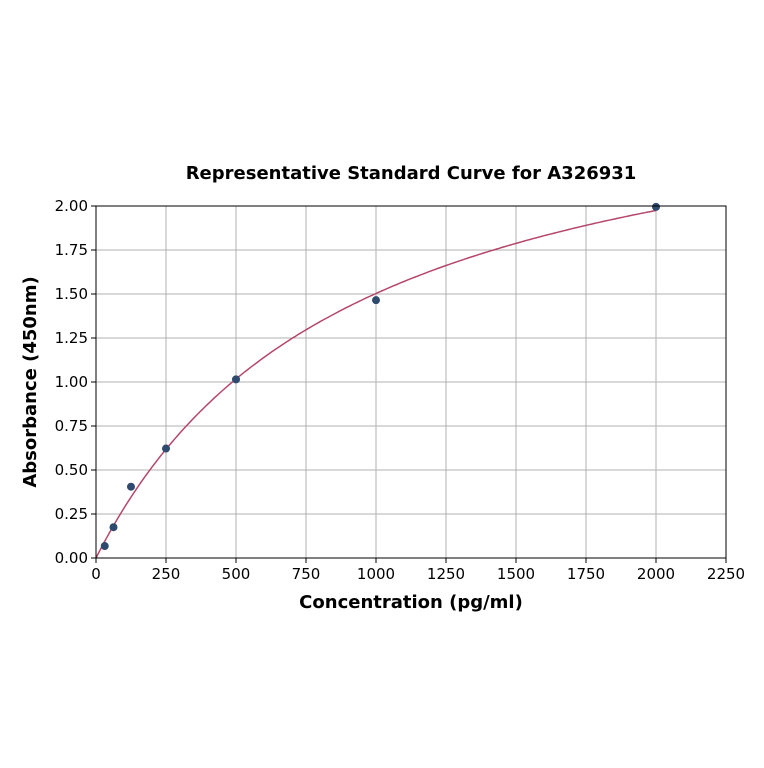 This screenshot has height=768, width=764. I want to click on y-tick-label: 1.25, so click(71, 338).